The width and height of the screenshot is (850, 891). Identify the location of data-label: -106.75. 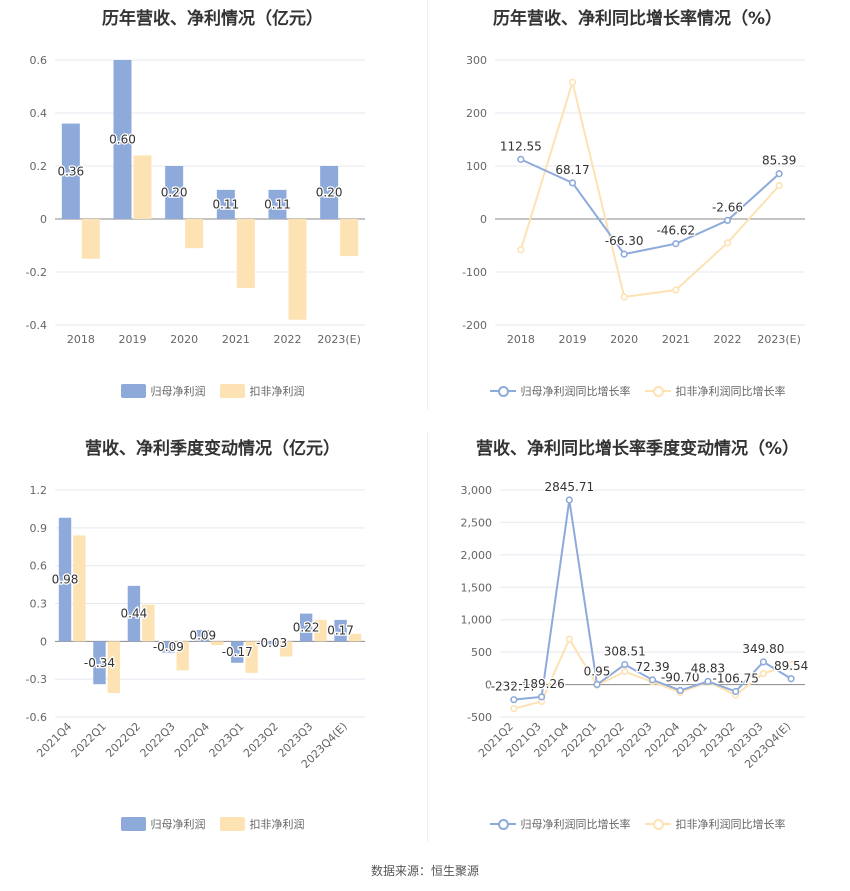
(736, 678).